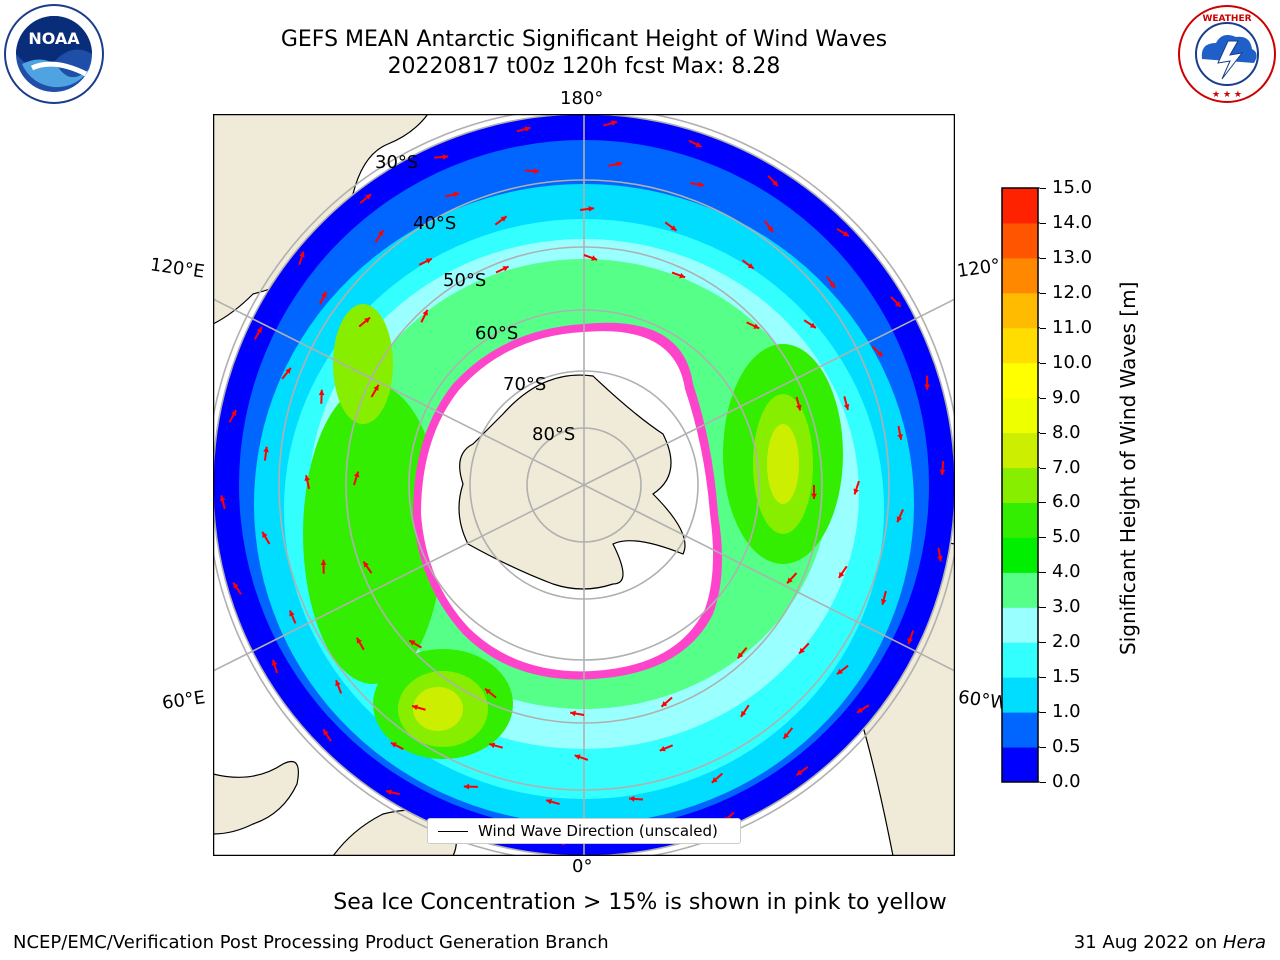 This screenshot has height=960, width=1280. I want to click on nws-logo: WEATHER ★ ★ ★, so click(1227, 54).